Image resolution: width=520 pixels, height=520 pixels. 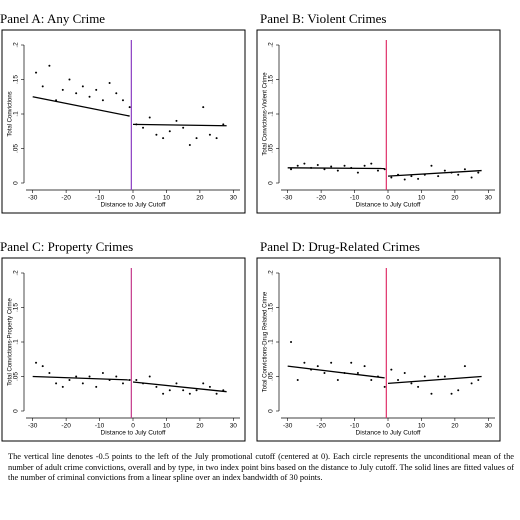 What do you see at coordinates (52, 18) in the screenshot?
I see `panel-title: Panel A: Any Crime` at bounding box center [52, 18].